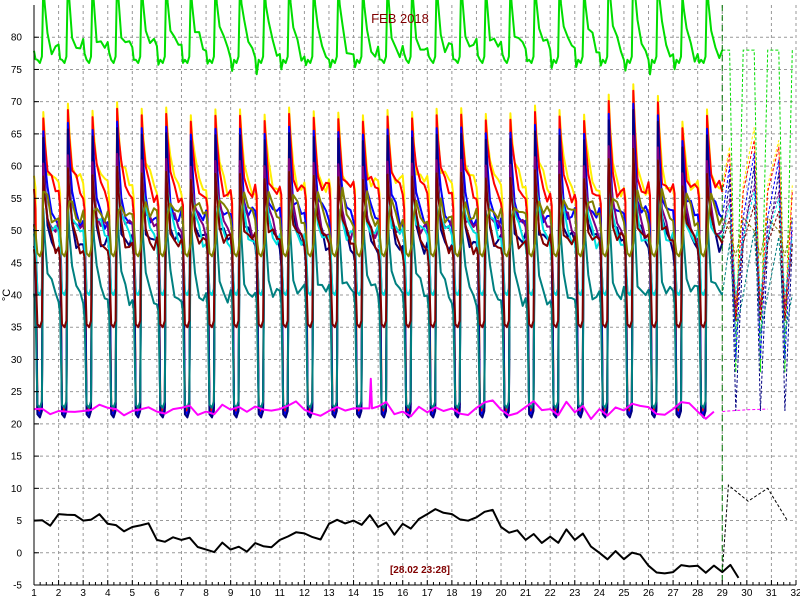 The width and height of the screenshot is (800, 600). I want to click on x-tick-label: 11, so click(280, 593).